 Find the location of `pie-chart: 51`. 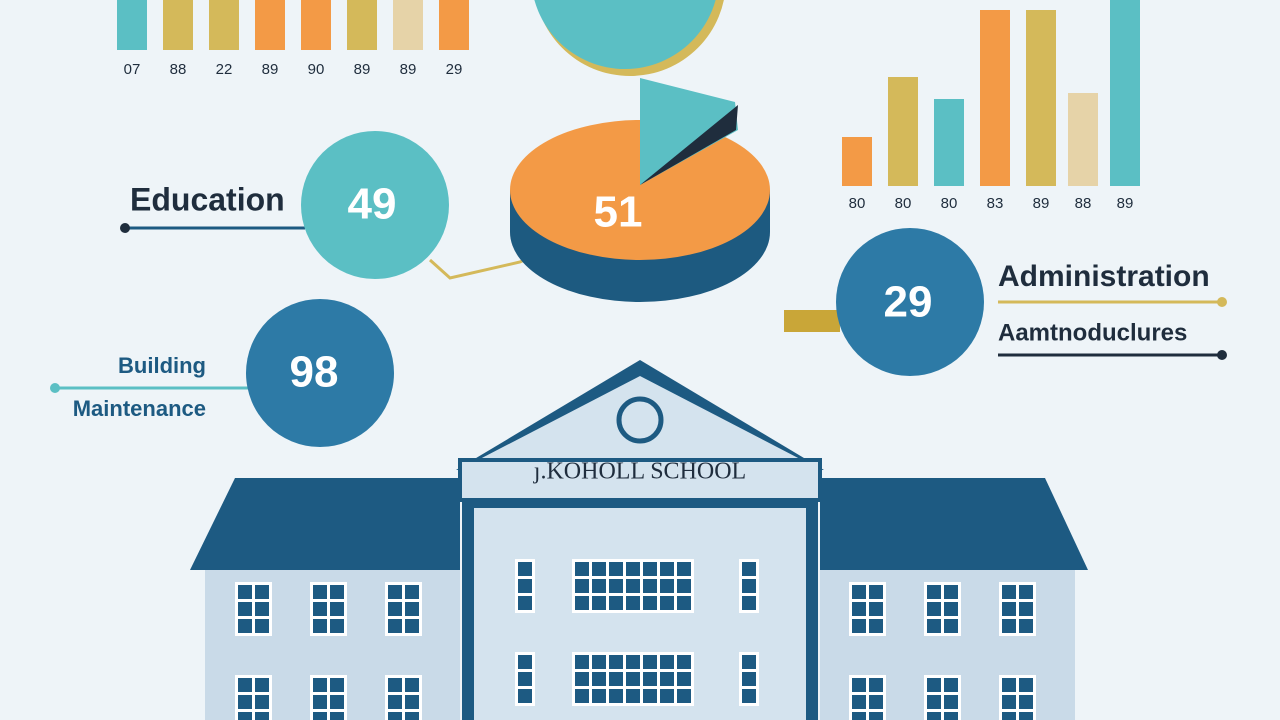

pie-chart: 51 is located at coordinates (640, 190).